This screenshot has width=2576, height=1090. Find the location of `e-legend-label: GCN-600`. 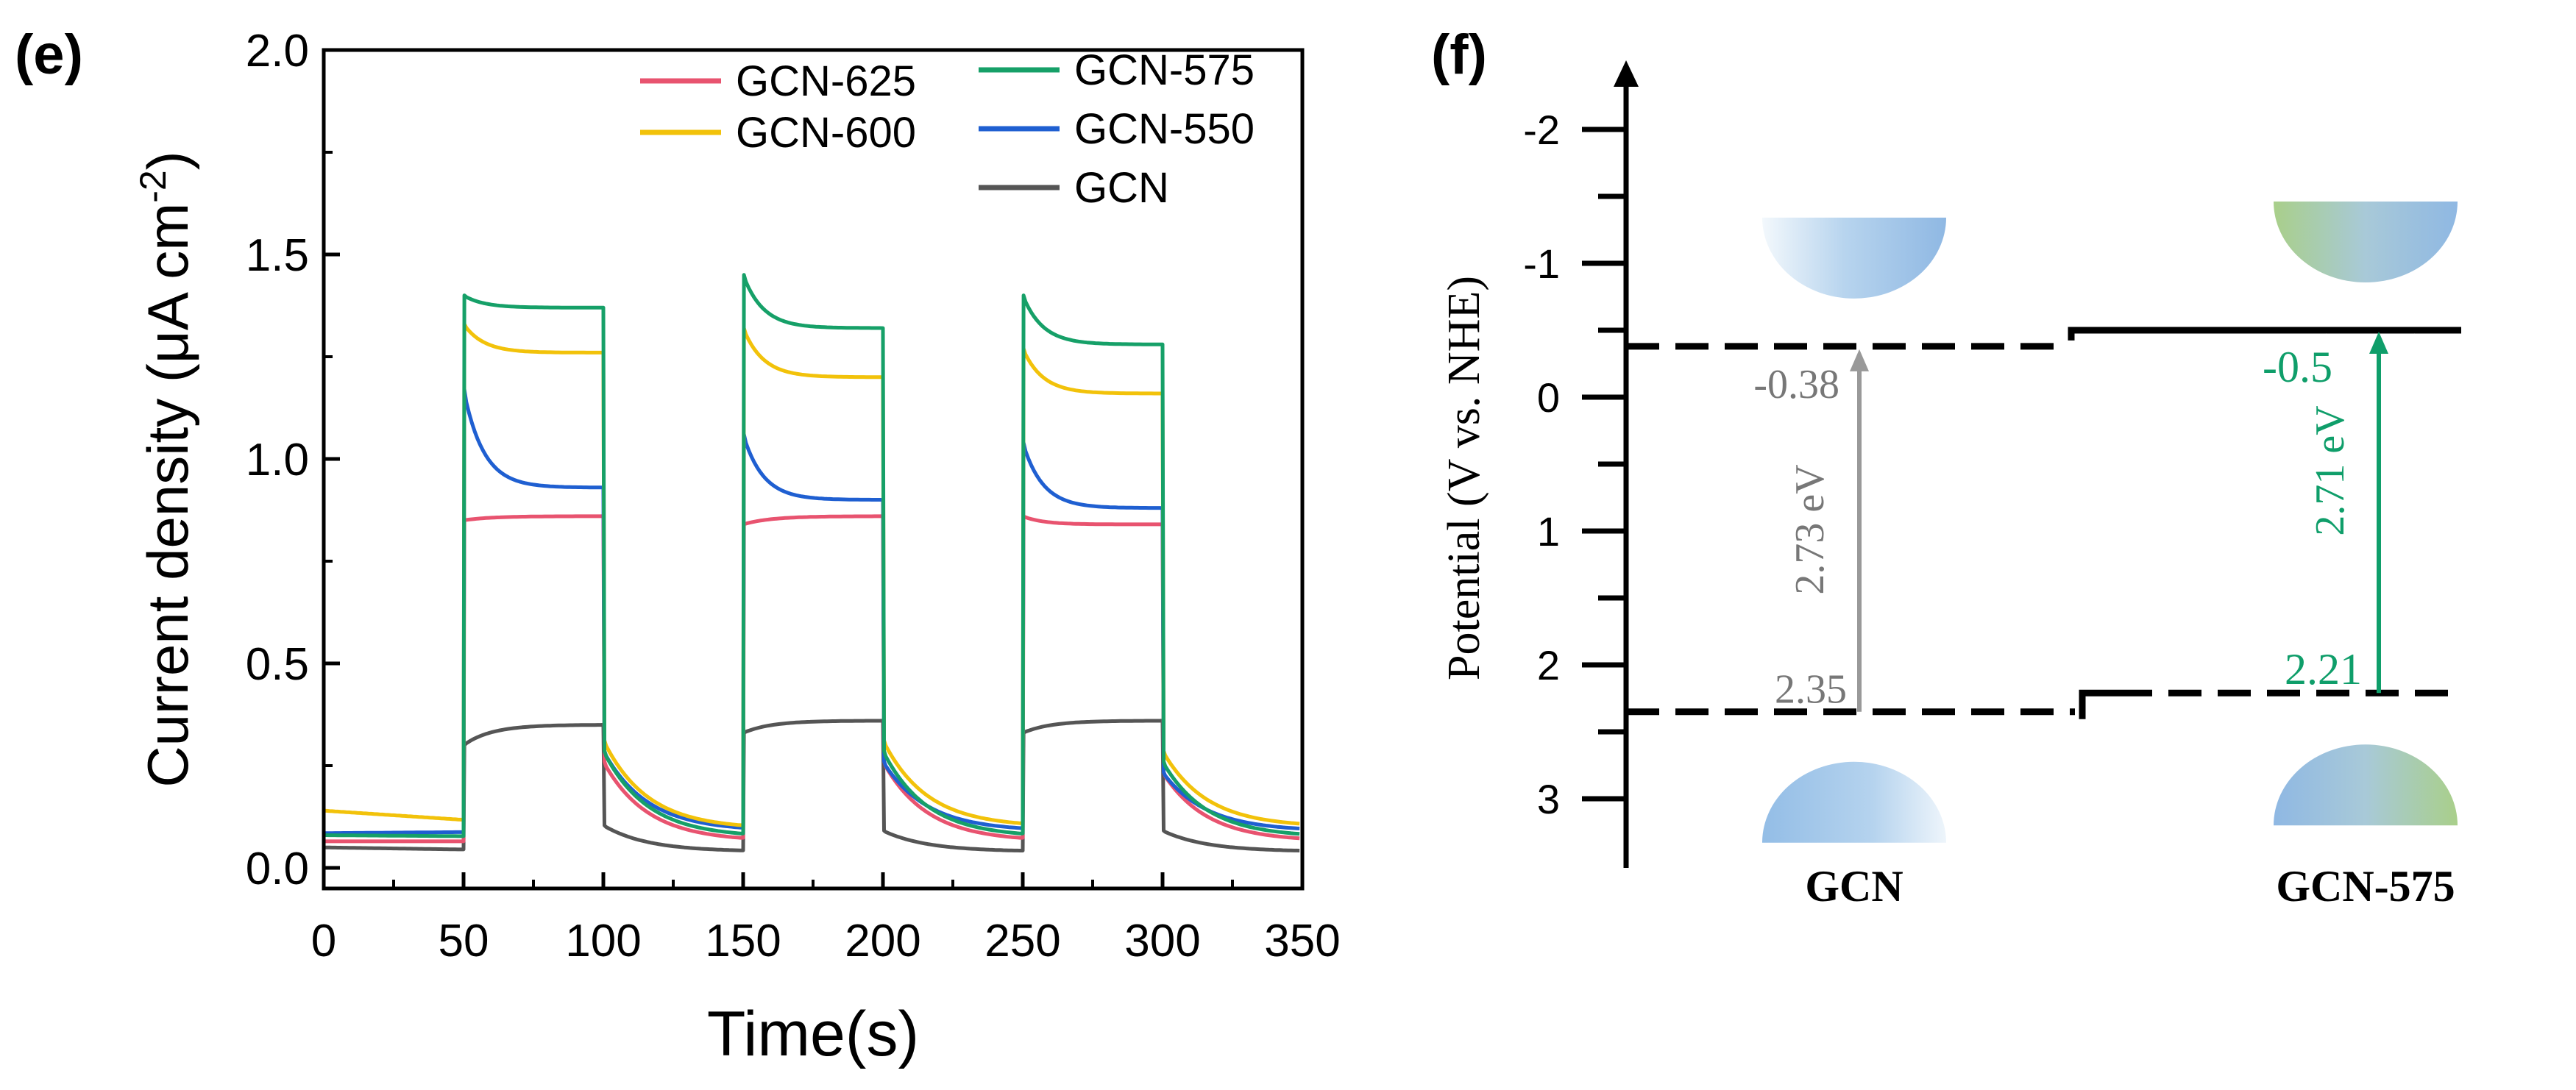

e-legend-label: GCN-600 is located at coordinates (826, 133).